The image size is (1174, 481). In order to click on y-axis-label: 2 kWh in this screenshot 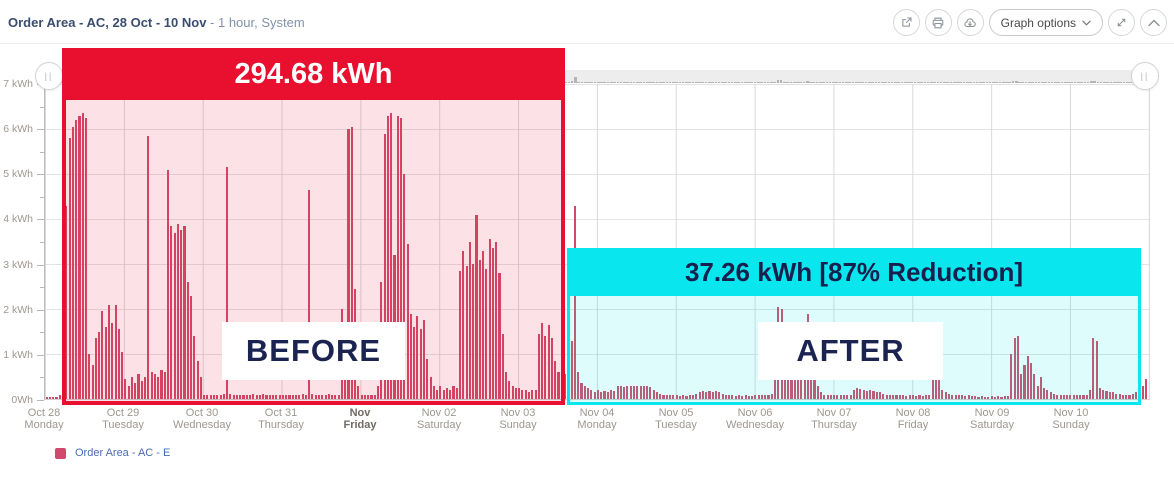, I will do `click(18, 309)`.